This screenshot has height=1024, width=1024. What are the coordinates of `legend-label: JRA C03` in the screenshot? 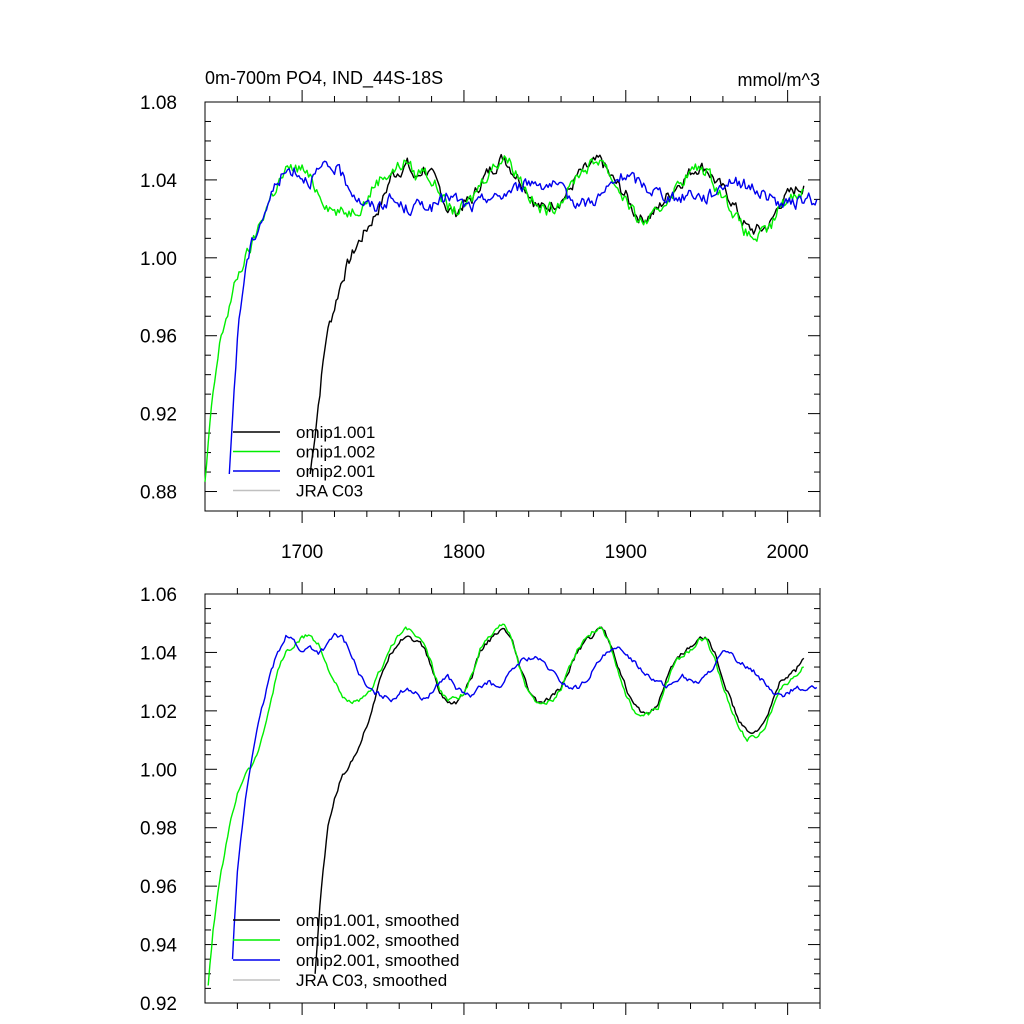 It's located at (329, 491).